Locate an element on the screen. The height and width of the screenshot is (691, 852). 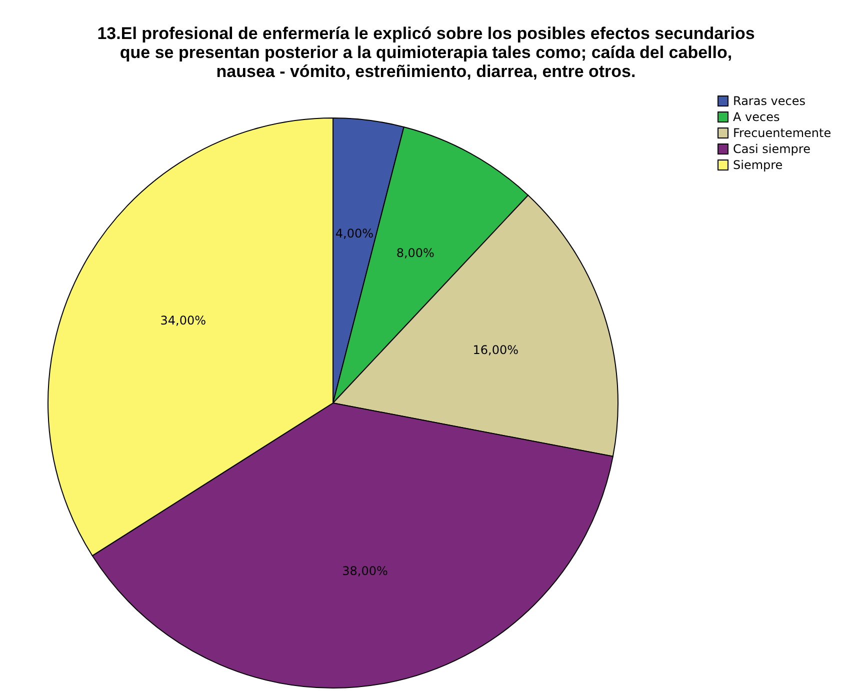
legend-label: Frecuentemente is located at coordinates (782, 133).